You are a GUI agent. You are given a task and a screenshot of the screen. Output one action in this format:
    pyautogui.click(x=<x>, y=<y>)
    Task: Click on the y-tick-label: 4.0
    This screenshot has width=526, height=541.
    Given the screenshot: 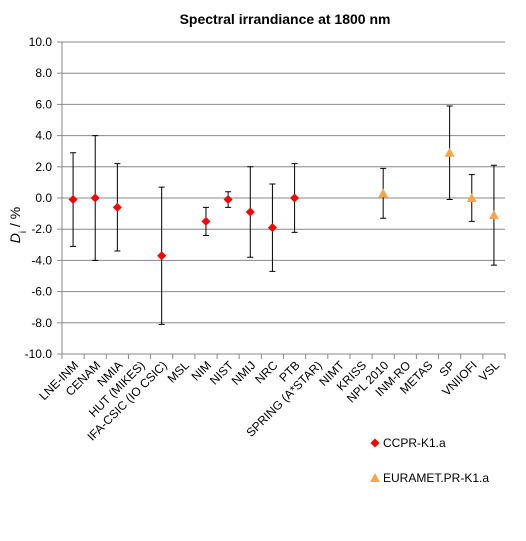 What is the action you would take?
    pyautogui.click(x=43, y=136)
    